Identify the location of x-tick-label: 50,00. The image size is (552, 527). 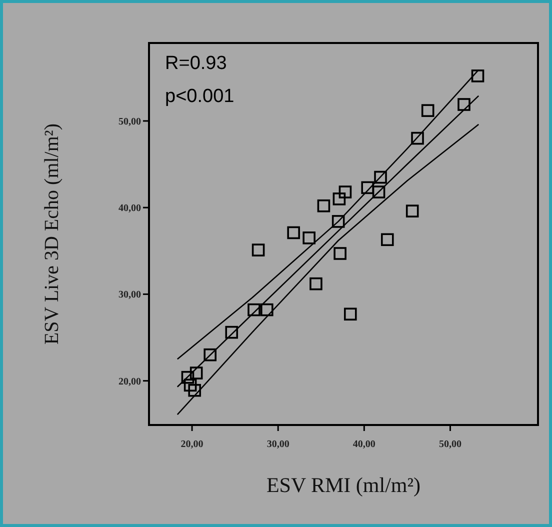
(450, 444).